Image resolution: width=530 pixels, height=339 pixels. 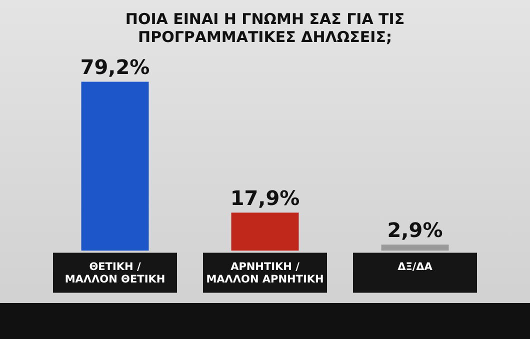 What do you see at coordinates (265, 273) in the screenshot?
I see `x-tick-label: ΑΡΝΗΤΙΚΗ / ΜΑΛΛΟΝ ΑΡΝΗΤΙΚΗ` at bounding box center [265, 273].